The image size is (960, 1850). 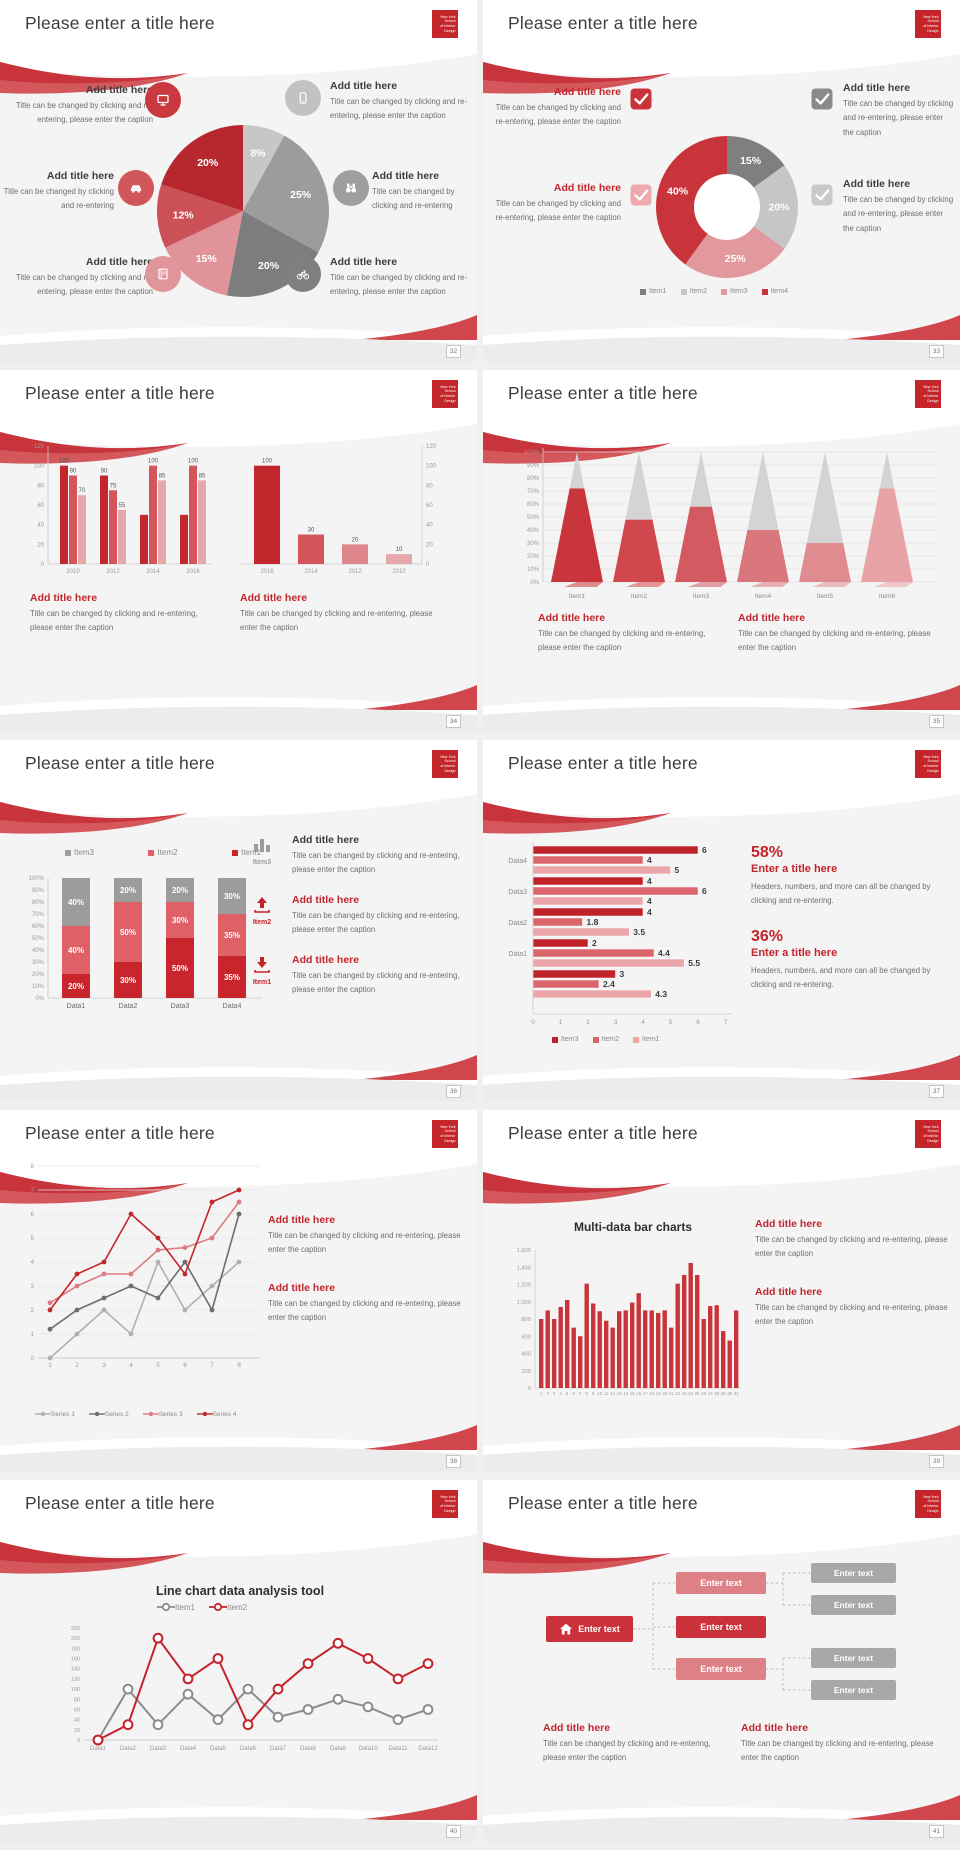 What do you see at coordinates (128, 890) in the screenshot?
I see `svg-text: 20%` at bounding box center [128, 890].